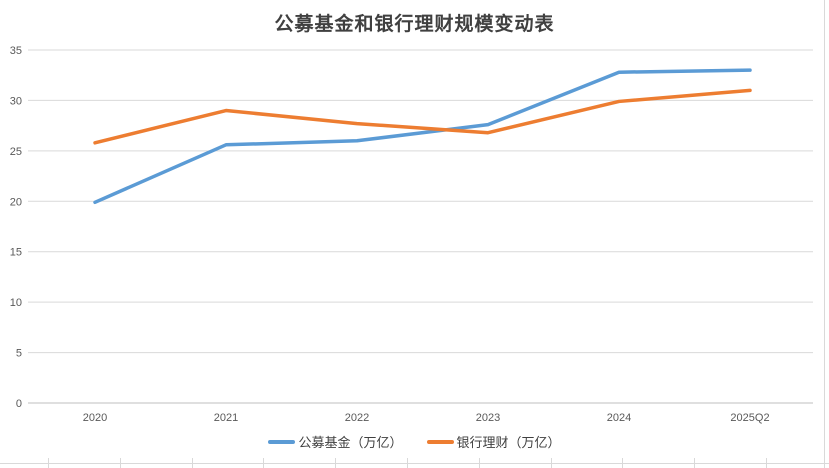 The height and width of the screenshot is (468, 829). What do you see at coordinates (824, 234) in the screenshot?
I see `spreadsheet-column-border` at bounding box center [824, 234].